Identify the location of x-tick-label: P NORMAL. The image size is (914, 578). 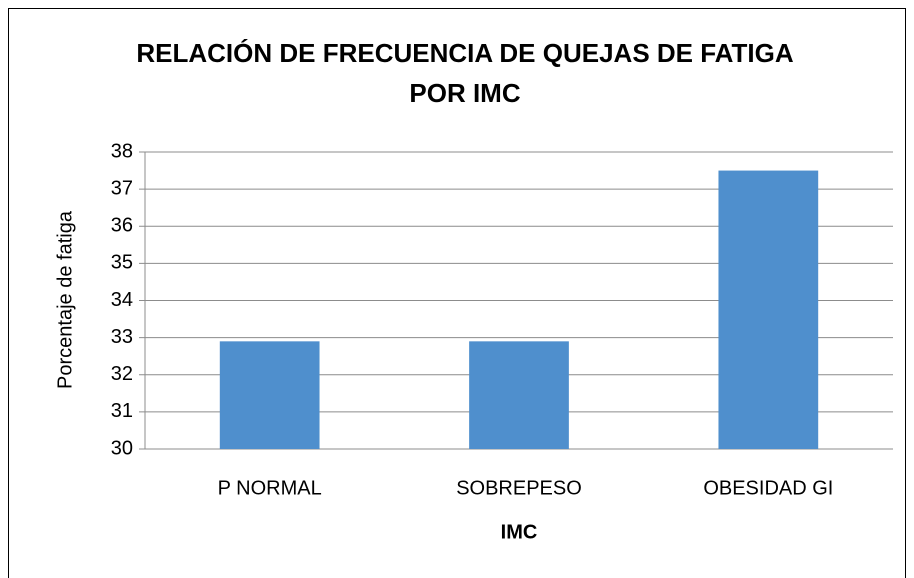
(270, 488).